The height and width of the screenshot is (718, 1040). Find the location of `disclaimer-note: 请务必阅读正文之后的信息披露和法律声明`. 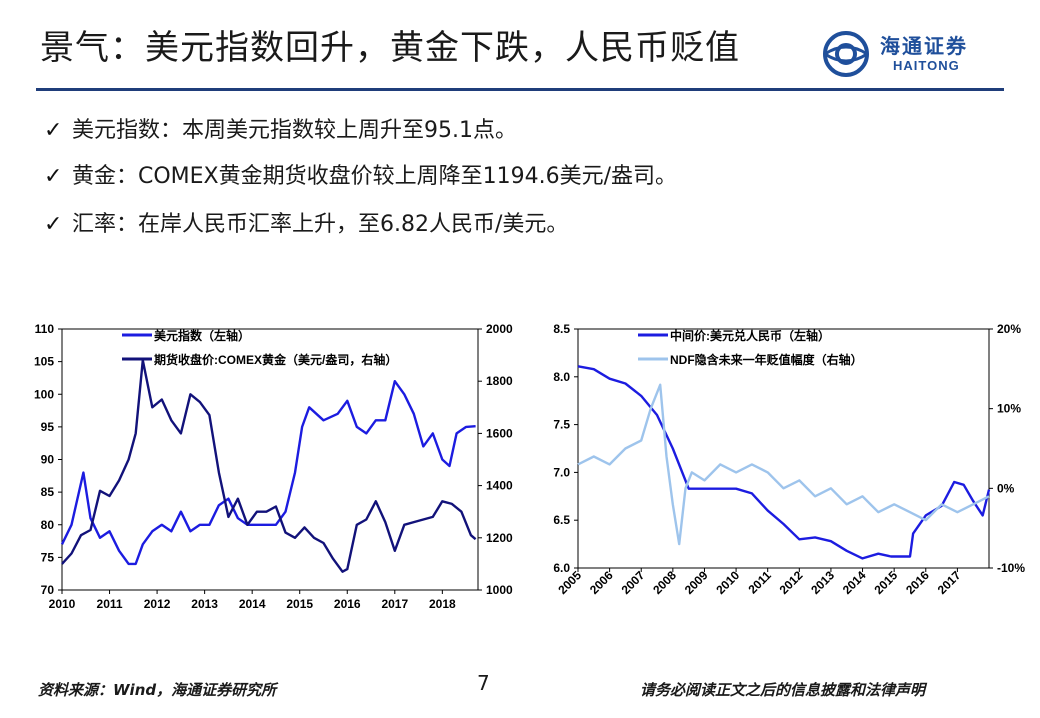

disclaimer-note: 请务必阅读正文之后的信息披露和法律声明 is located at coordinates (783, 690).